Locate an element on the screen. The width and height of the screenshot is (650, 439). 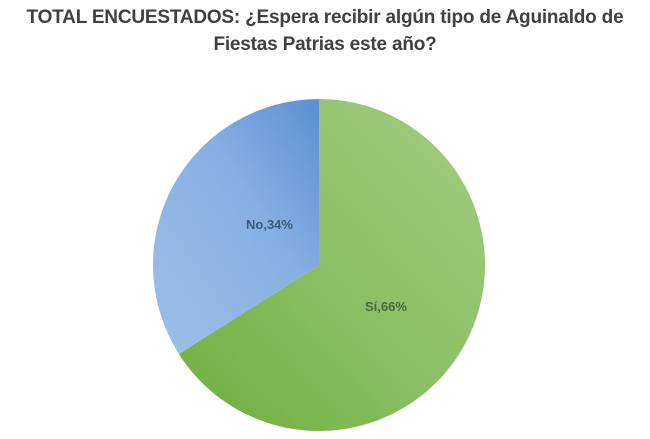
slice-label-si: Sí,66% is located at coordinates (386, 306).